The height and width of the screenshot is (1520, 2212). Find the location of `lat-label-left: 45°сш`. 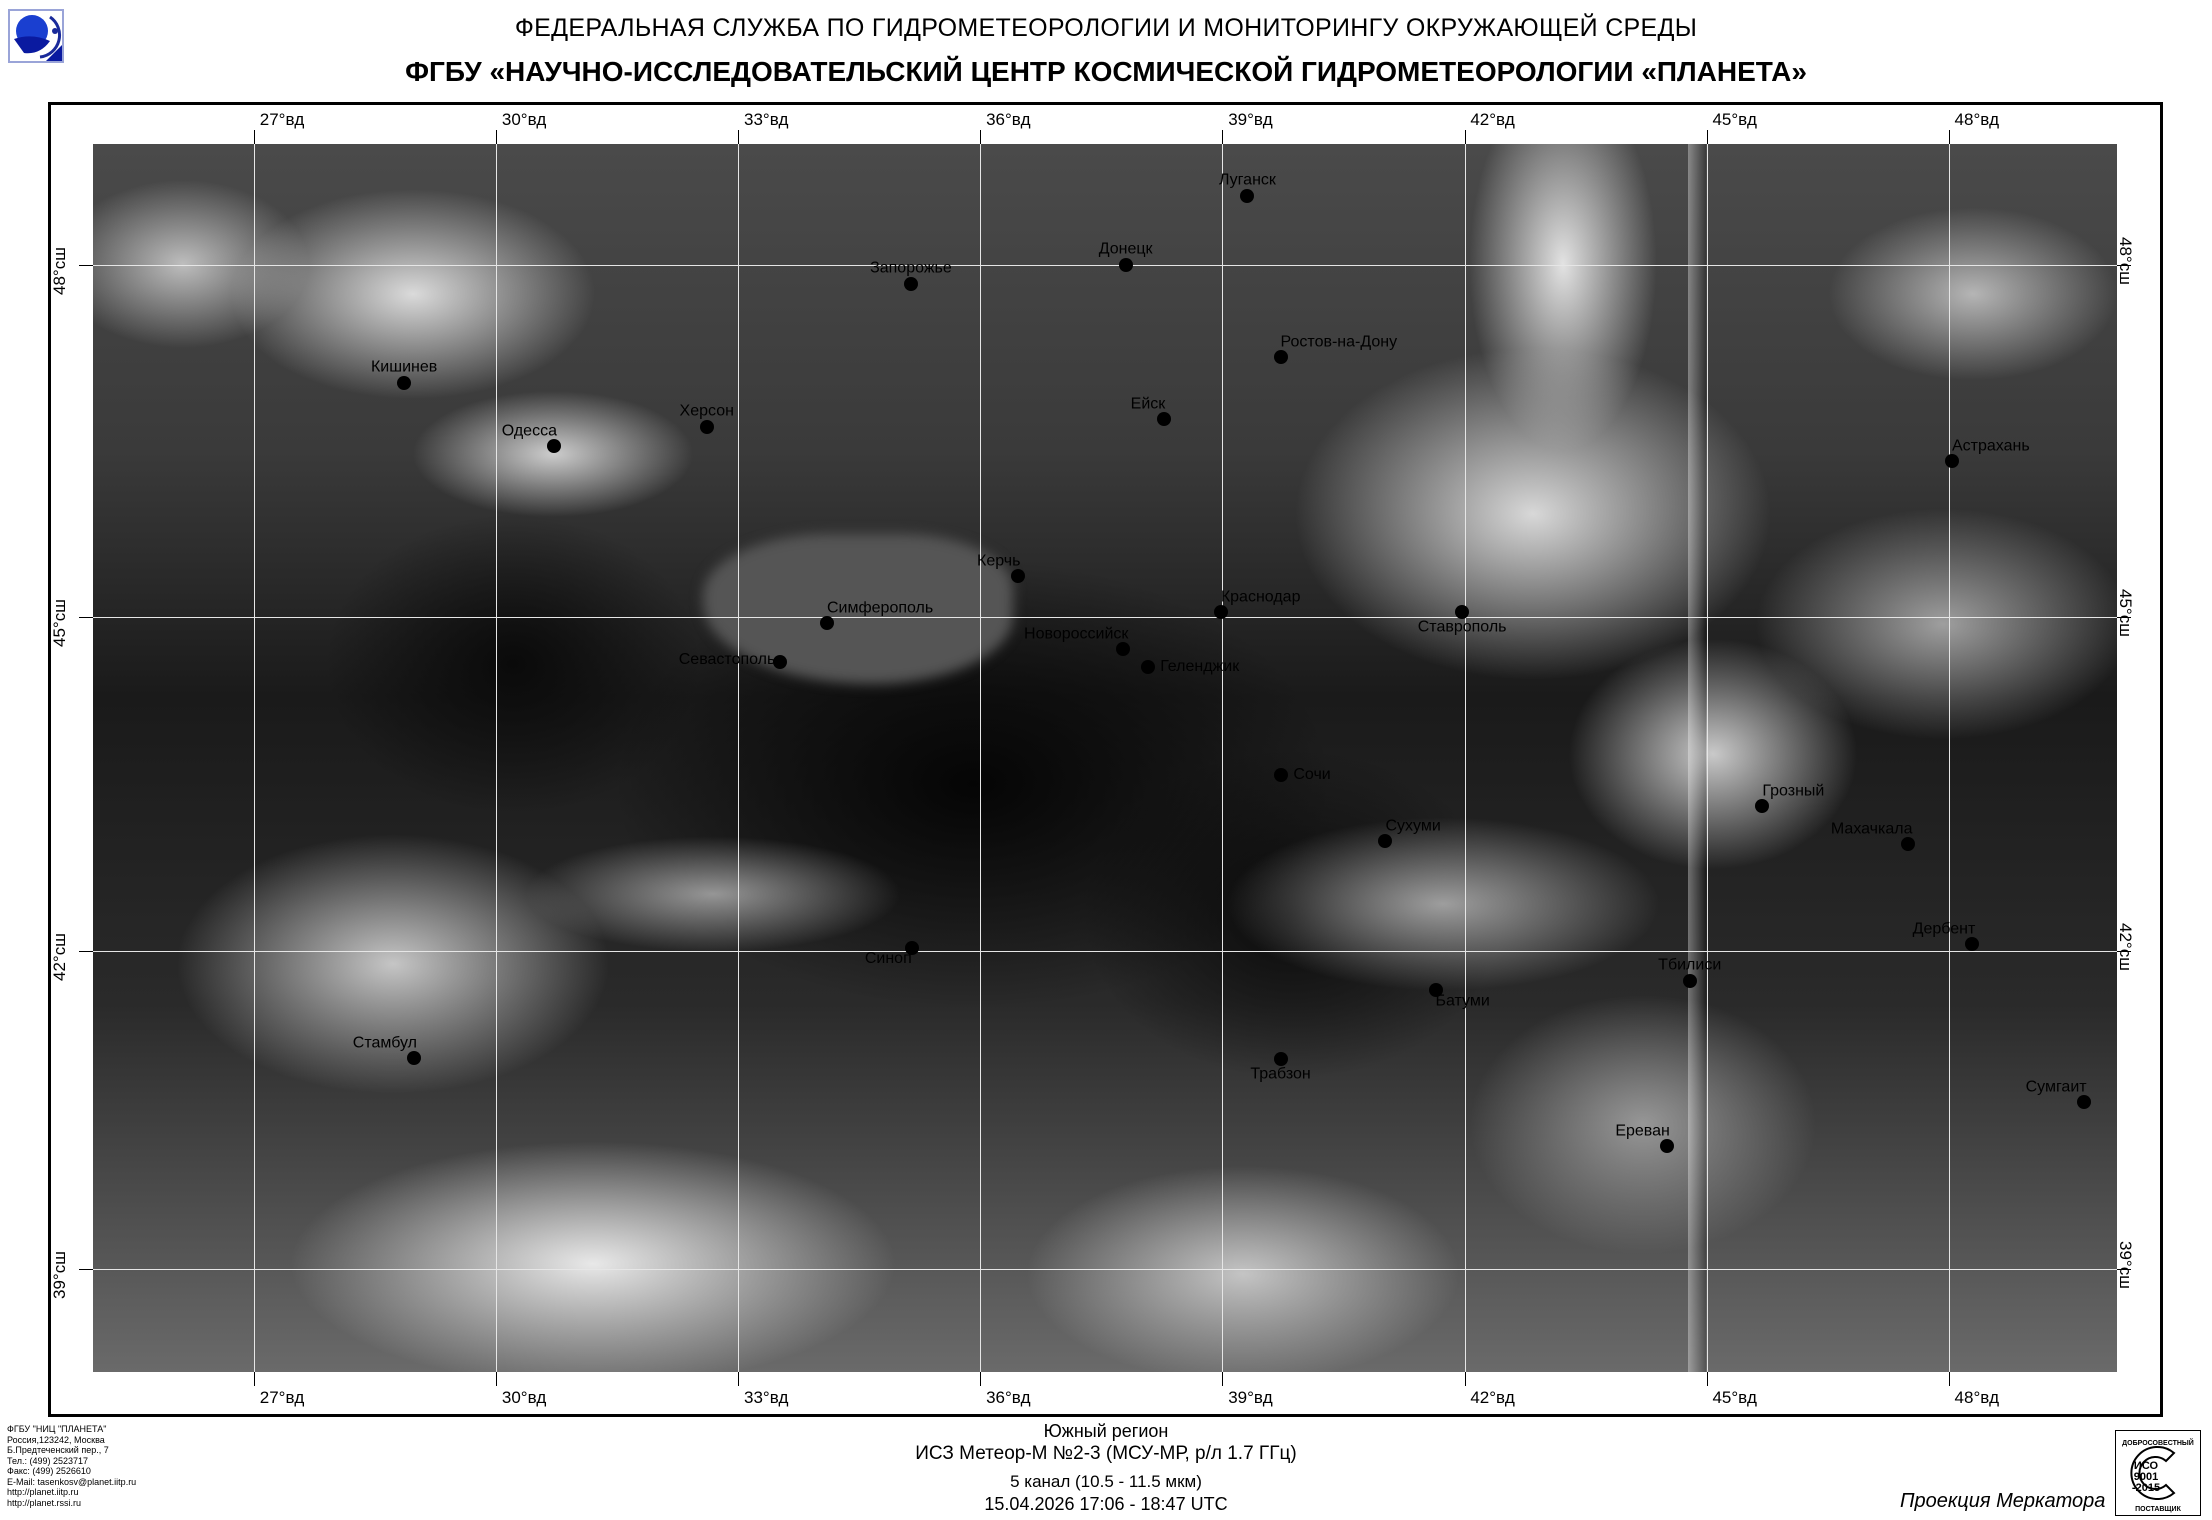

lat-label-left: 45°сш is located at coordinates (59, 623).